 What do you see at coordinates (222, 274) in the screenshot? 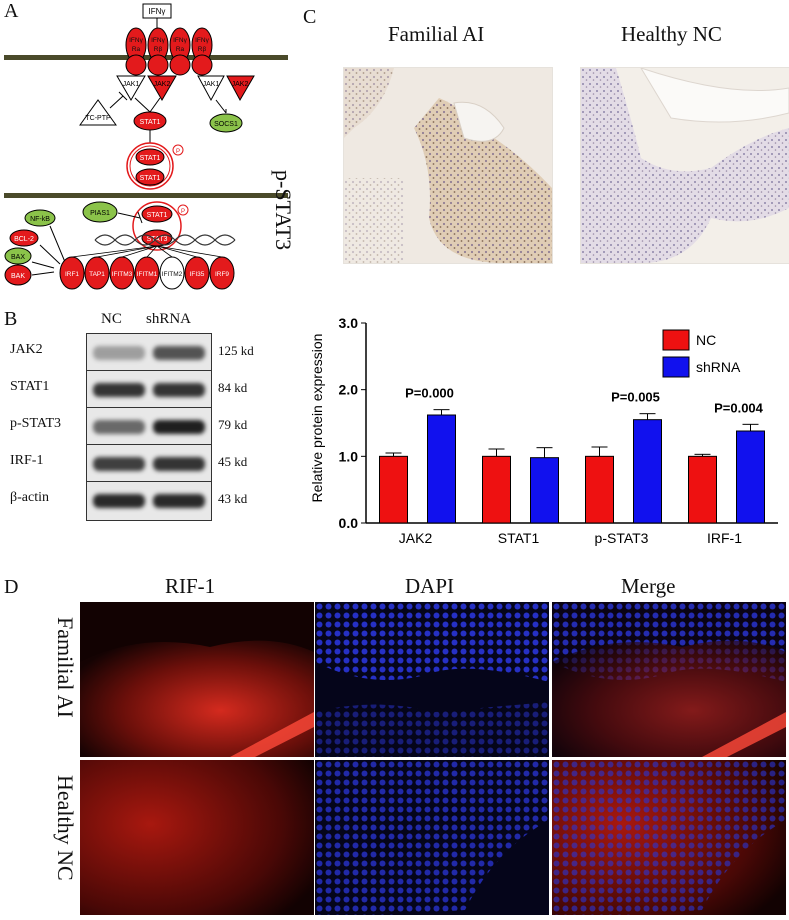
I see `target-gene-label: IRF9` at bounding box center [222, 274].